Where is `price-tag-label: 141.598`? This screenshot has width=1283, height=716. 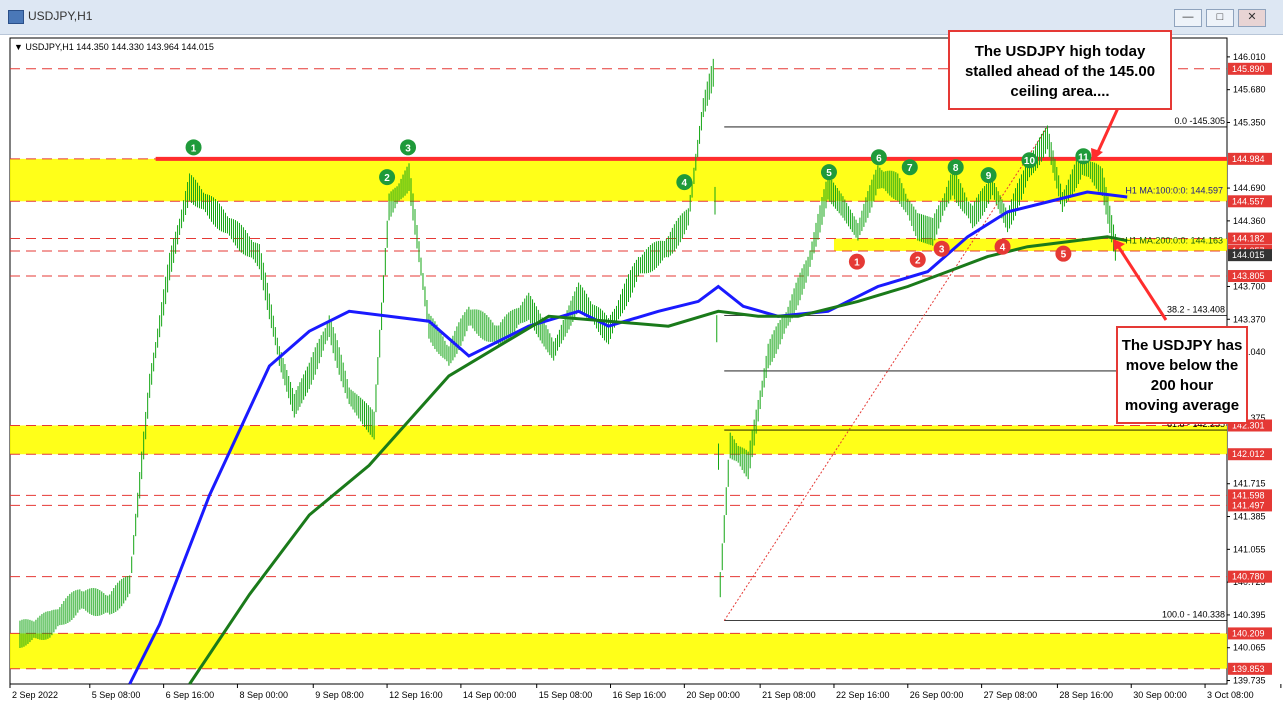 price-tag-label: 141.598 is located at coordinates (1248, 495).